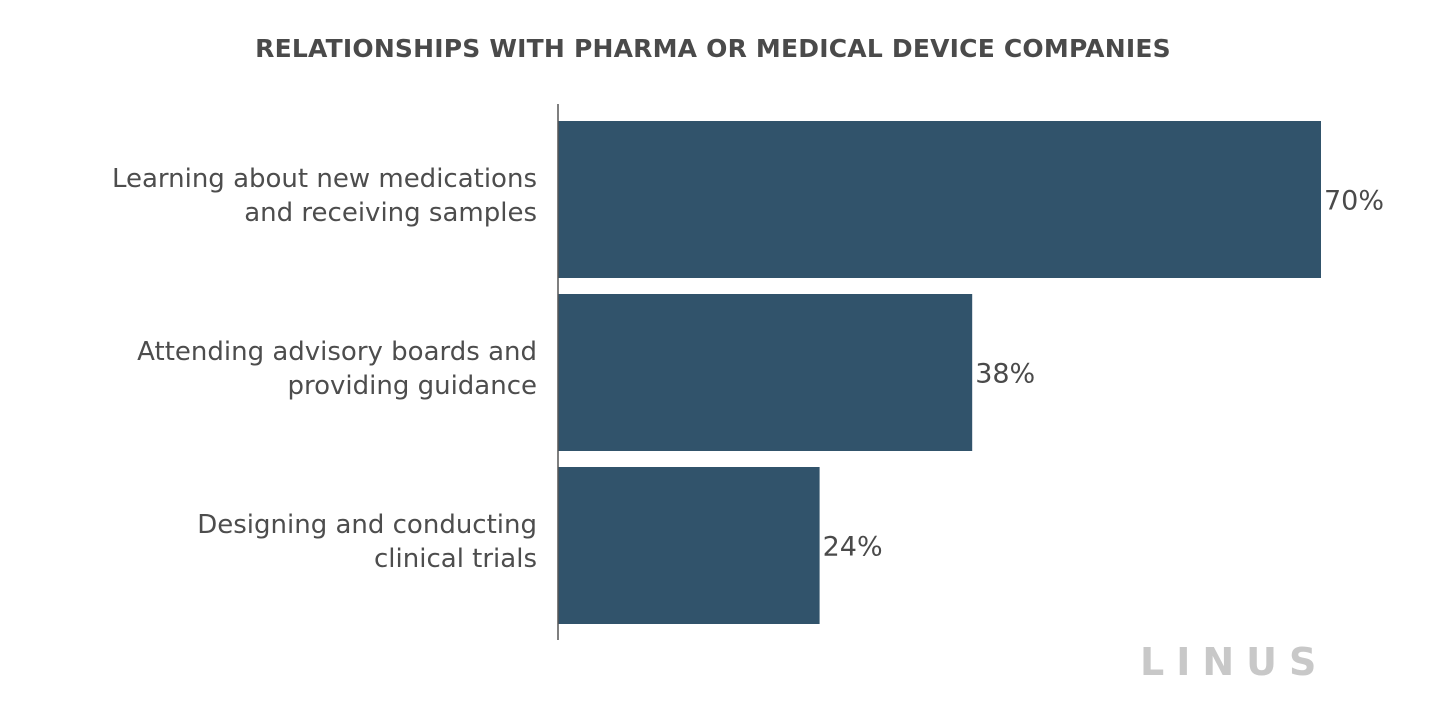  Describe the element at coordinates (367, 524) in the screenshot. I see `category-label-line: Designing and conducting` at that location.